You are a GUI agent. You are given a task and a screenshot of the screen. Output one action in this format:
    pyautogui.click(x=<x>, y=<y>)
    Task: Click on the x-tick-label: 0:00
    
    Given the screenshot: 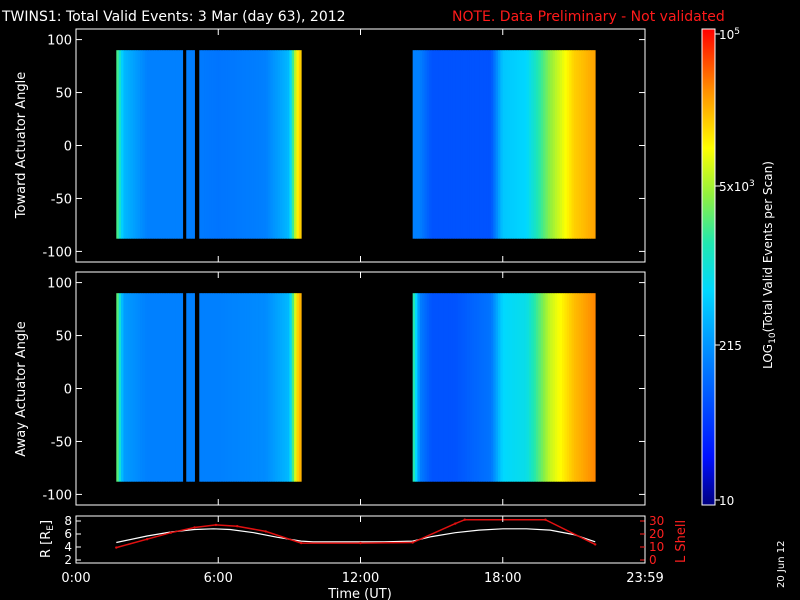 What is the action you would take?
    pyautogui.click(x=75, y=578)
    